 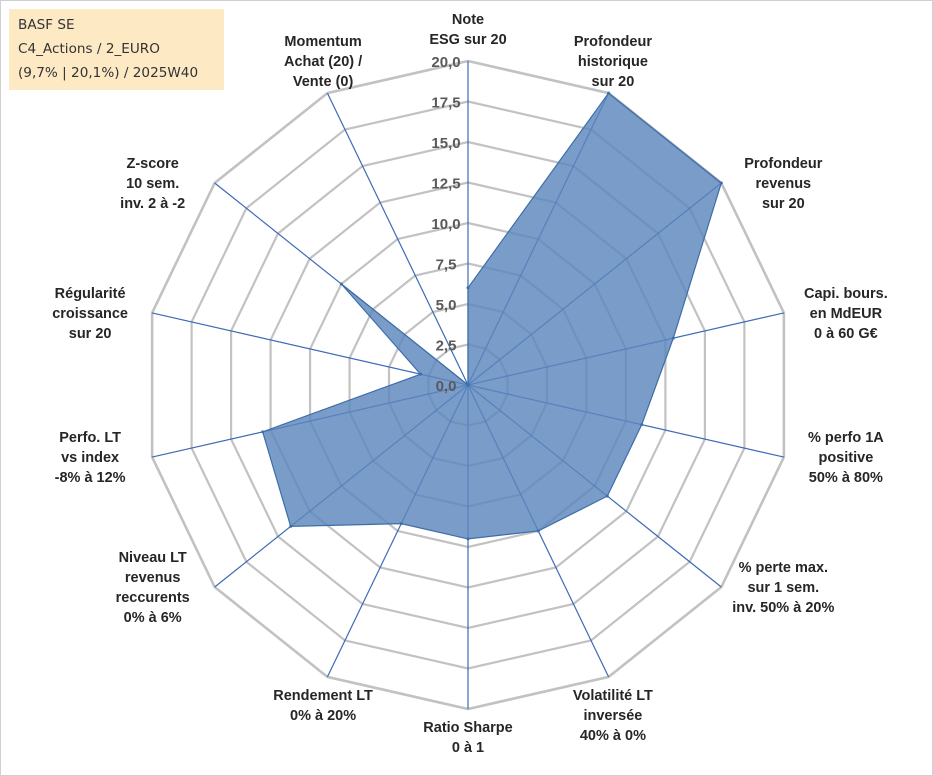 What do you see at coordinates (153, 558) in the screenshot?
I see `axis-label-line: Niveau LT` at bounding box center [153, 558].